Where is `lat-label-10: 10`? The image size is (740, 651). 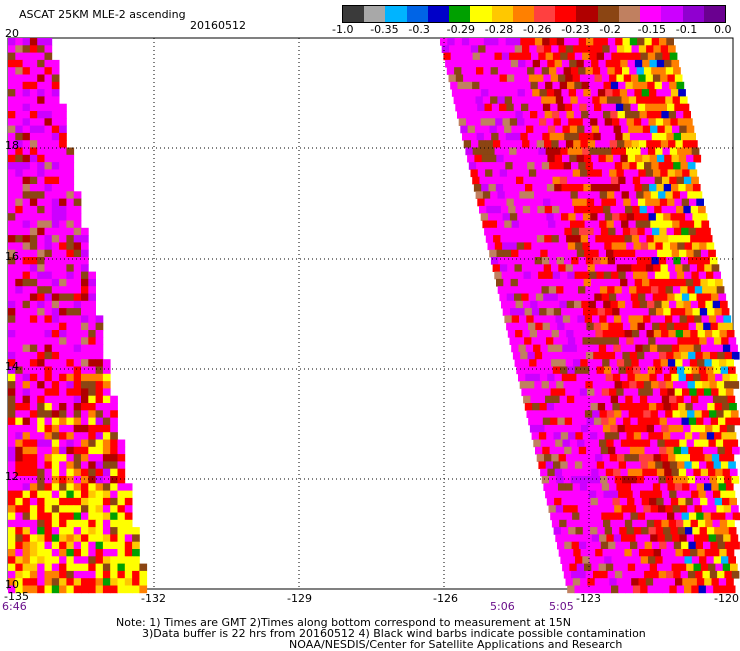
lat-label-10: 10 is located at coordinates (12, 584).